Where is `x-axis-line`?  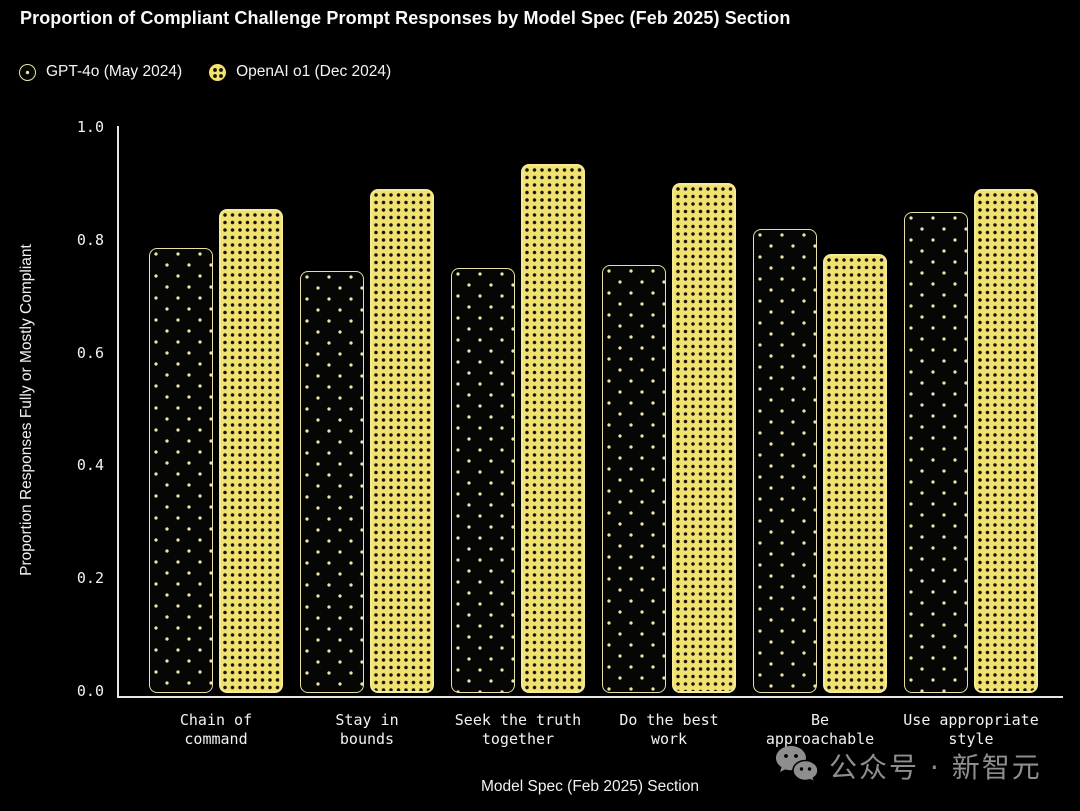 x-axis-line is located at coordinates (590, 697).